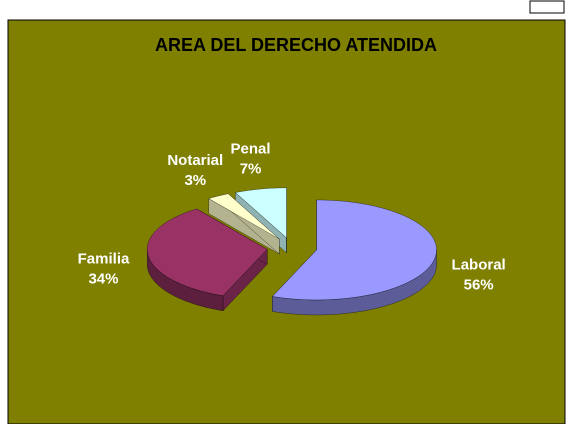 Image resolution: width=574 pixels, height=424 pixels. I want to click on slice-label: Notarial, so click(195, 160).